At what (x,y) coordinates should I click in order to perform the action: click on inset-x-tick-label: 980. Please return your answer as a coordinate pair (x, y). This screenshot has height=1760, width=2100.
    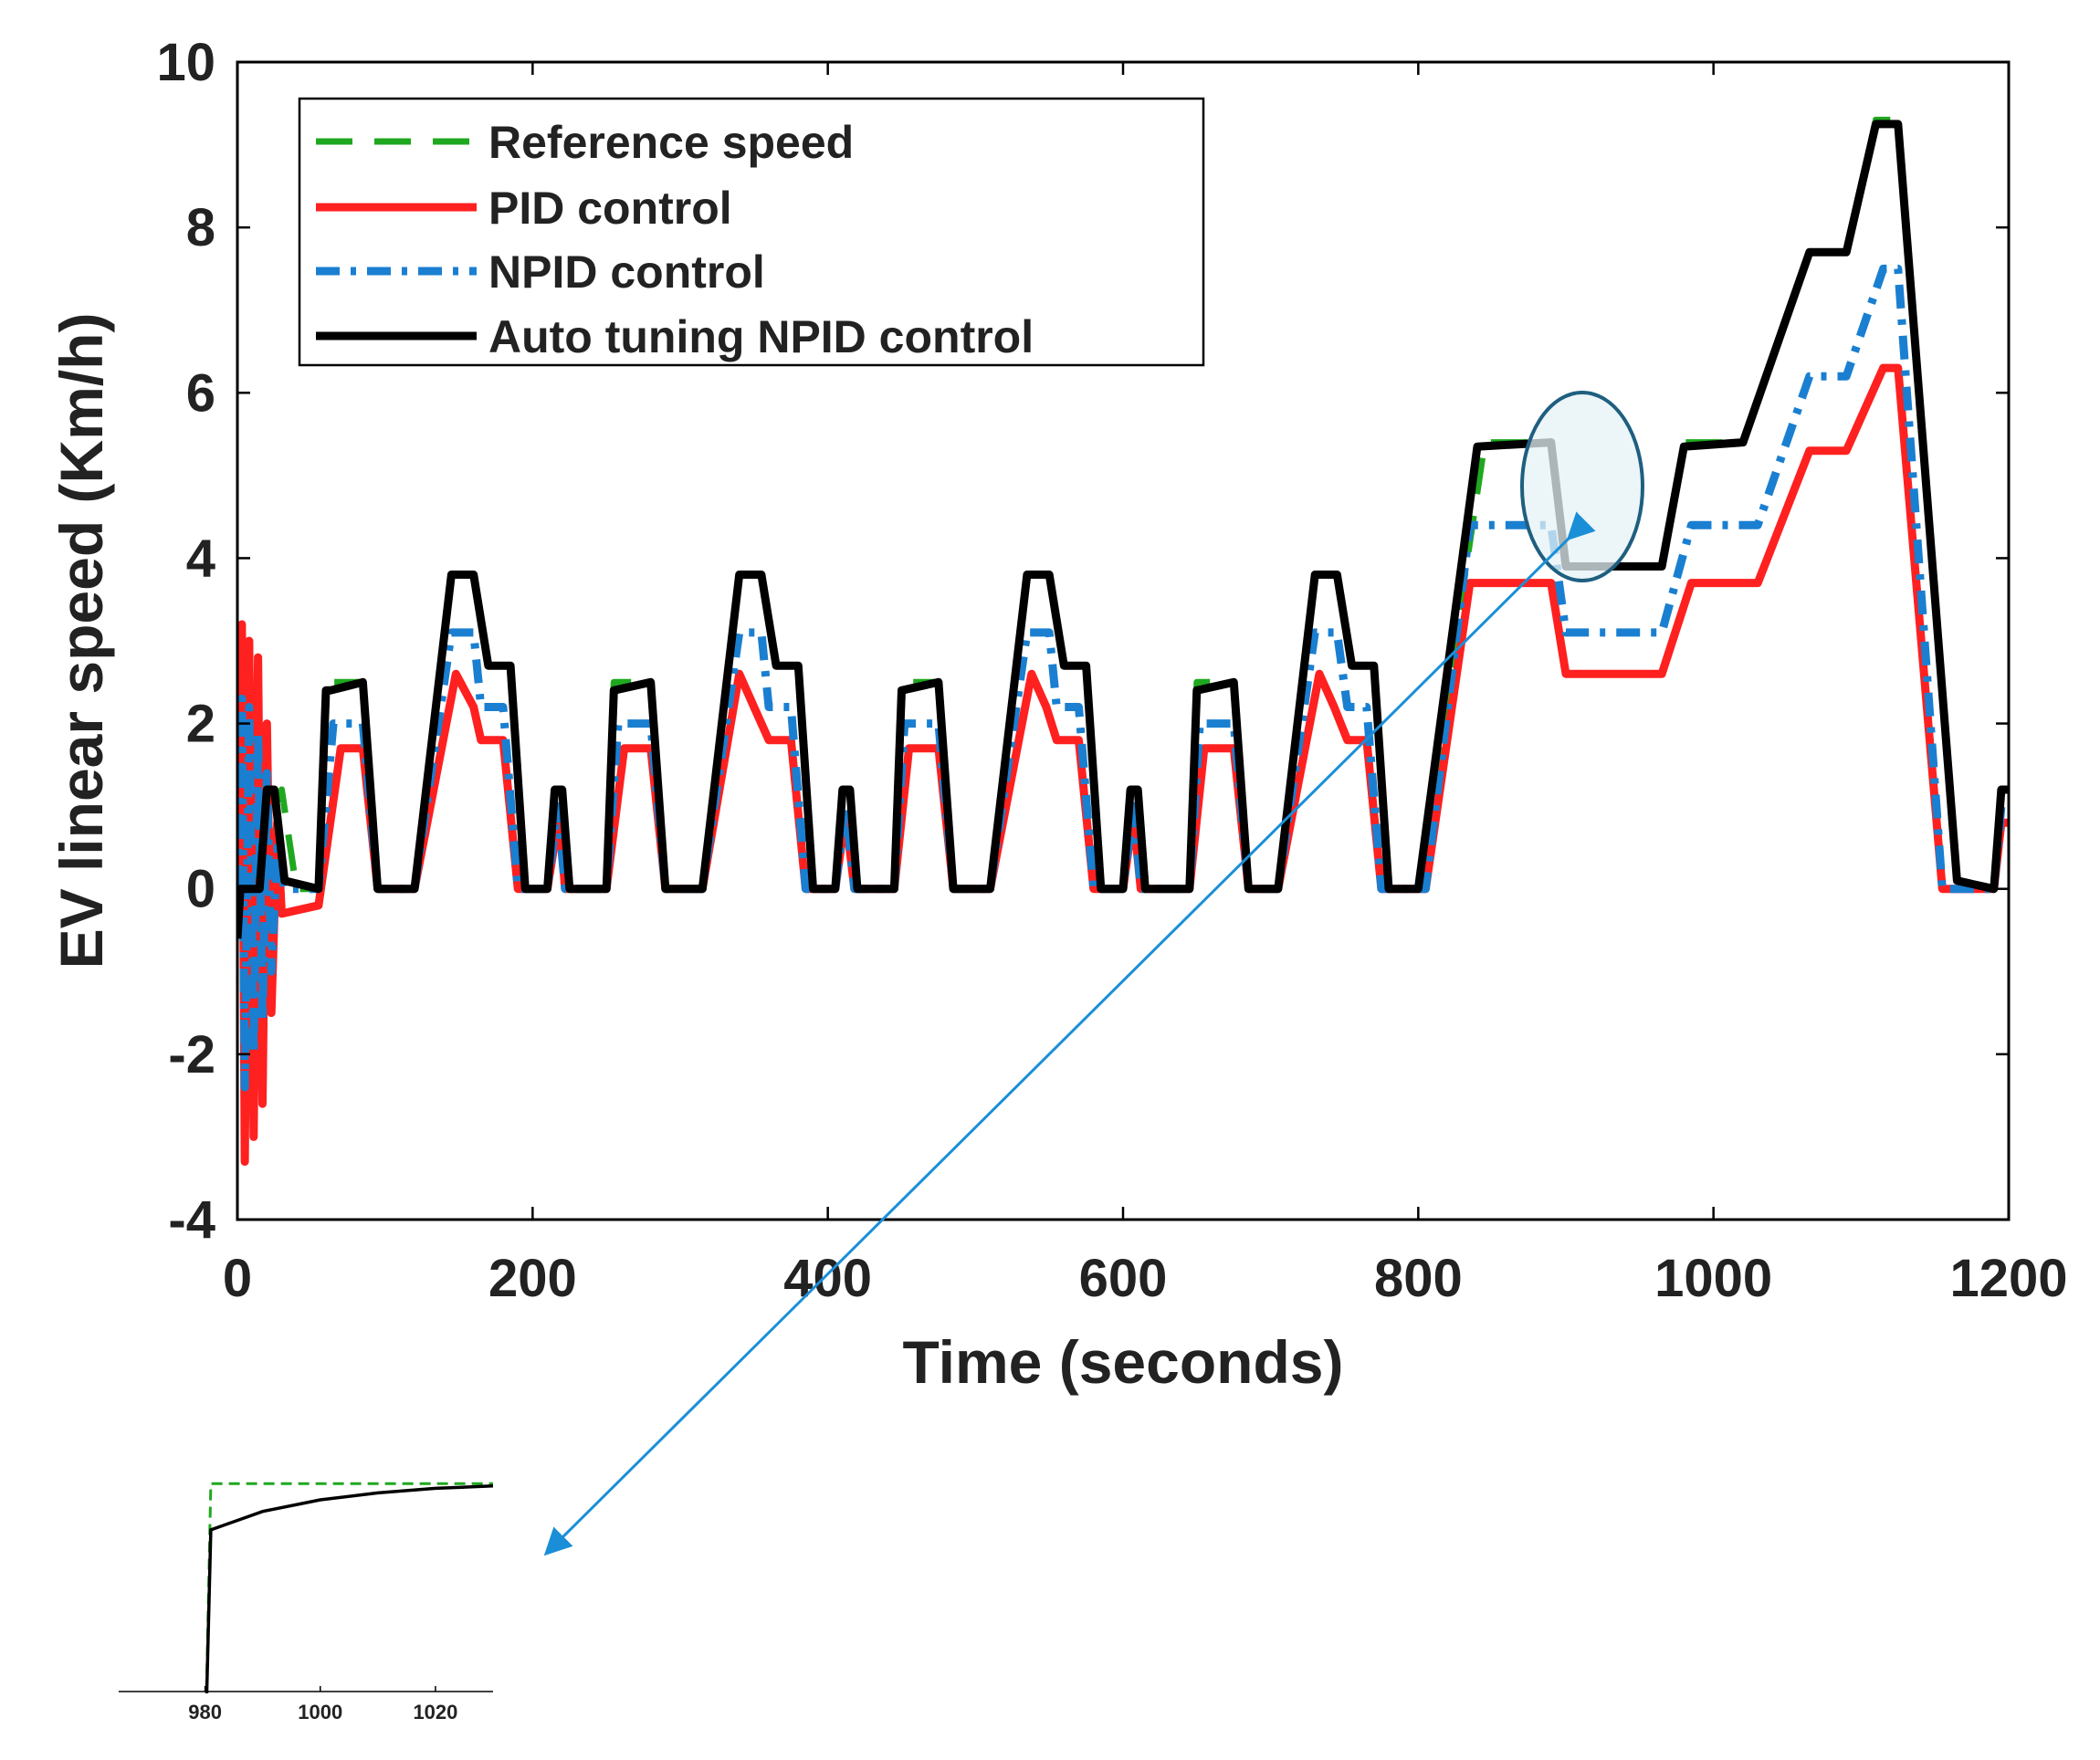
    Looking at the image, I should click on (205, 1712).